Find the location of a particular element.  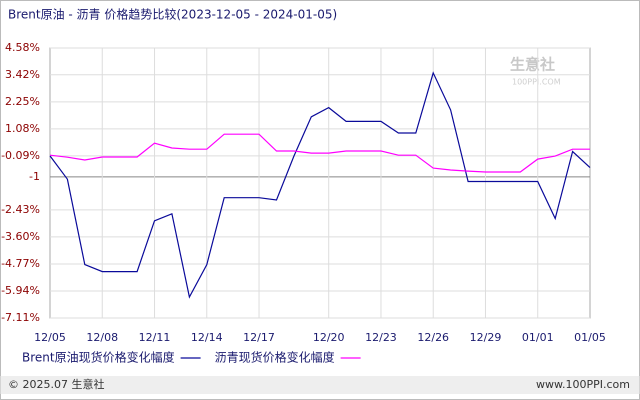

y-tick-label: -5.94% is located at coordinates (20, 290).